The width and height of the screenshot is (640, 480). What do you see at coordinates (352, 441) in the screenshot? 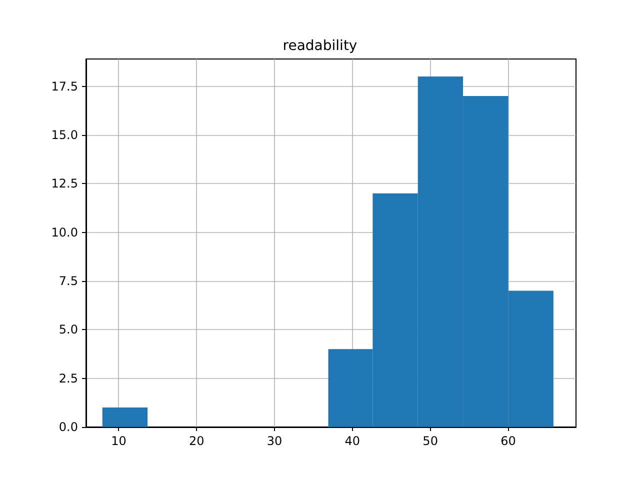
I see `x-tick-label: 40` at bounding box center [352, 441].